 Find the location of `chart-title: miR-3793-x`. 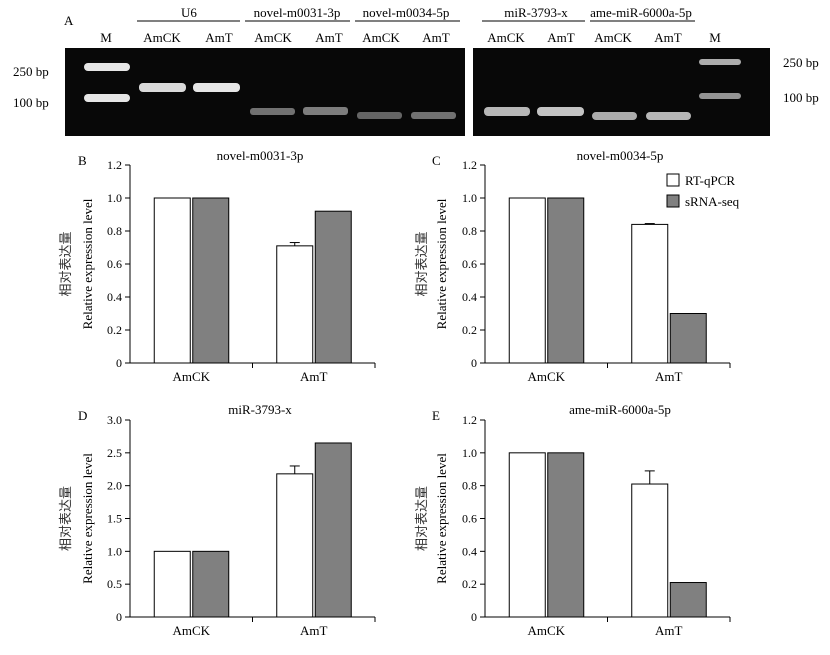

chart-title: miR-3793-x is located at coordinates (260, 409).